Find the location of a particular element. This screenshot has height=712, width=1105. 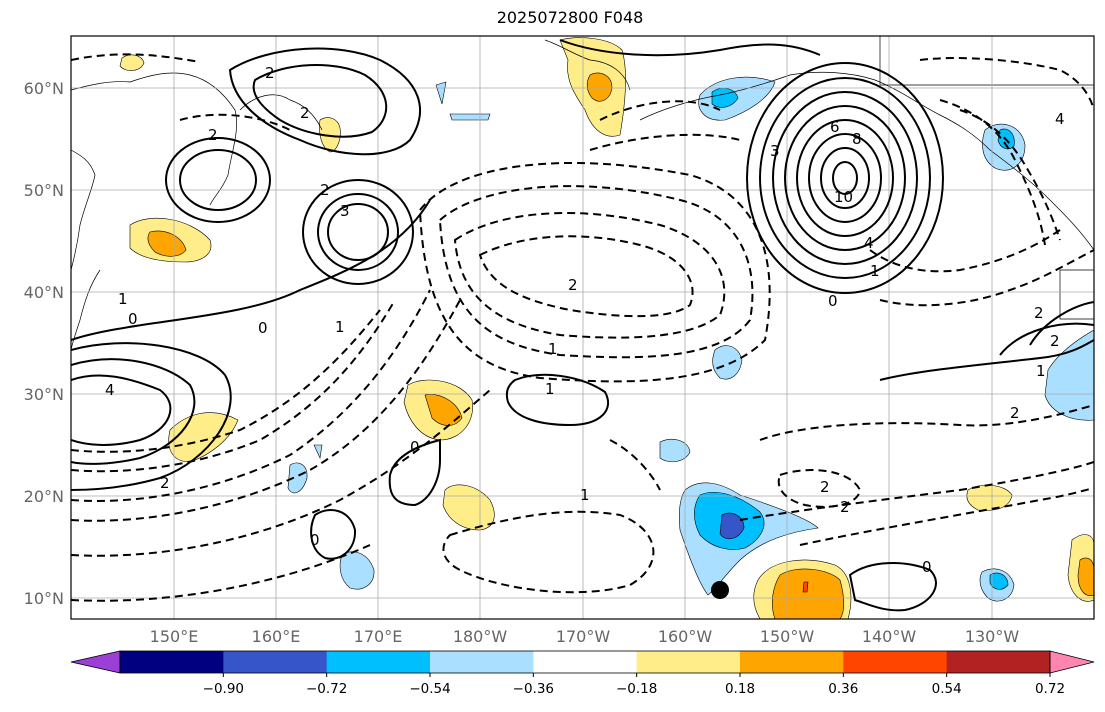

lon-label: 160°W is located at coordinates (685, 636).